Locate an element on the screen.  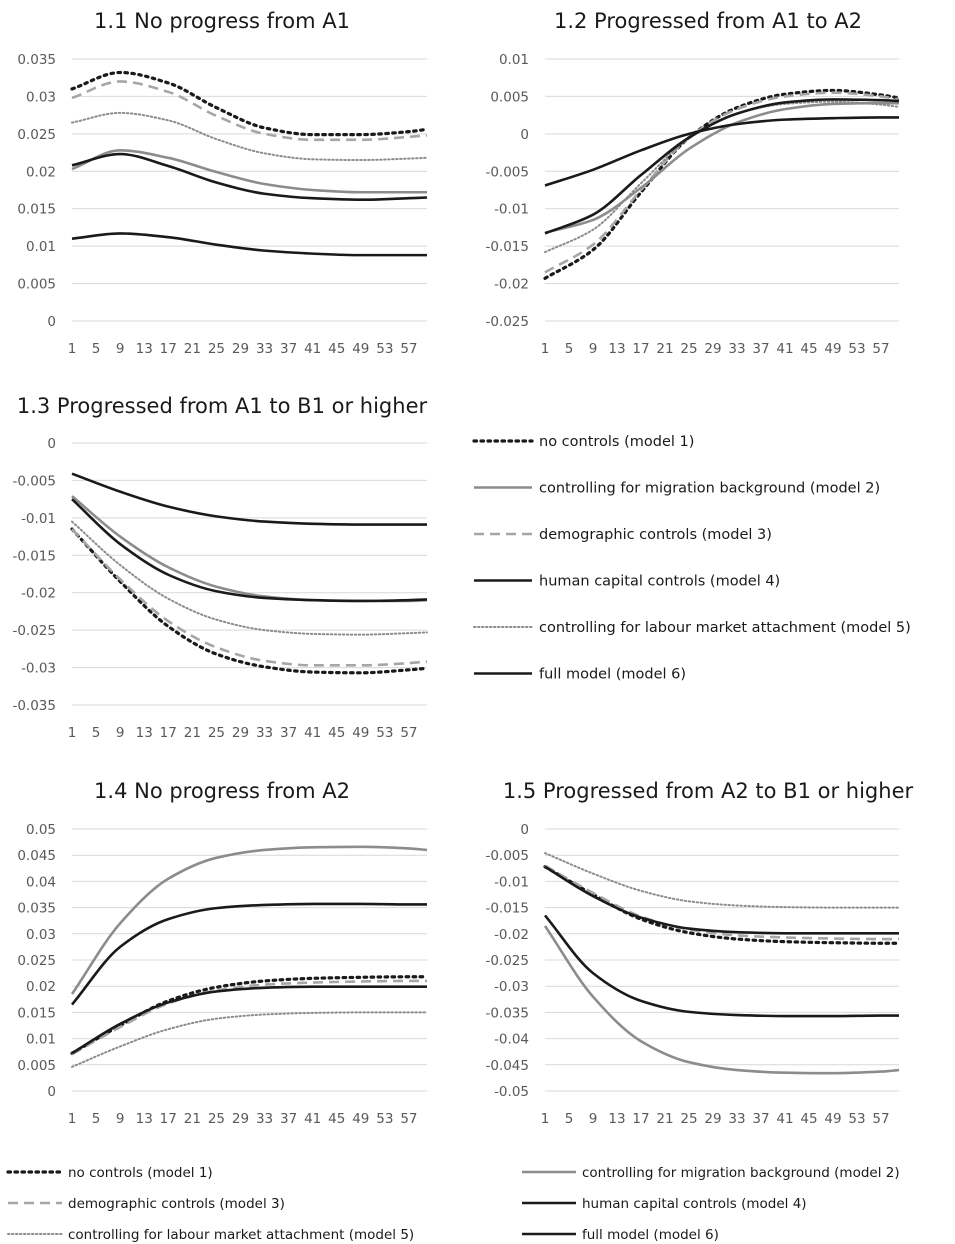
series-line-m6 is located at coordinates (249, 954).